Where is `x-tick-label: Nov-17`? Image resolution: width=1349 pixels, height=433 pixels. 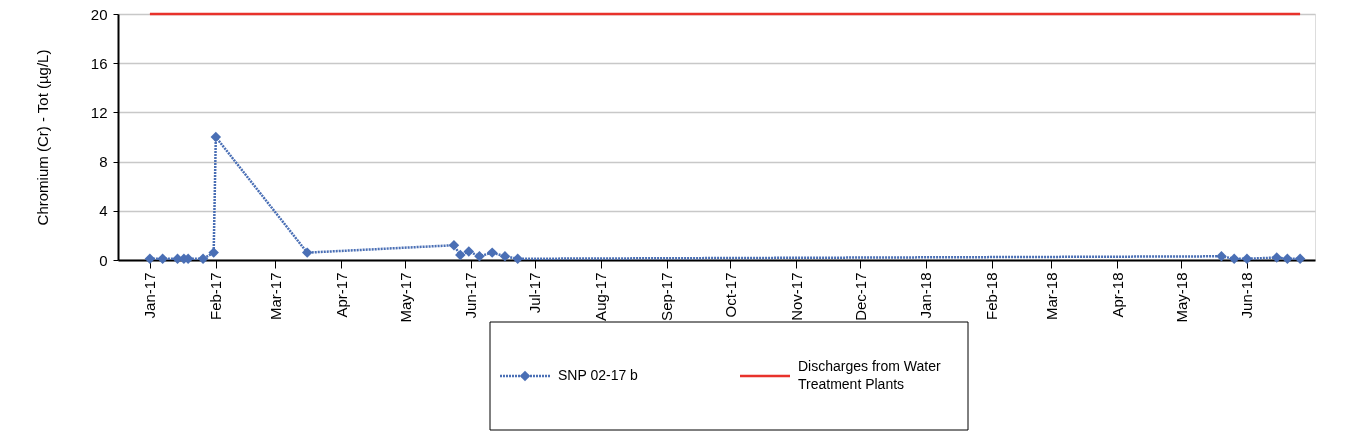
x-tick-label: Nov-17 is located at coordinates (796, 296).